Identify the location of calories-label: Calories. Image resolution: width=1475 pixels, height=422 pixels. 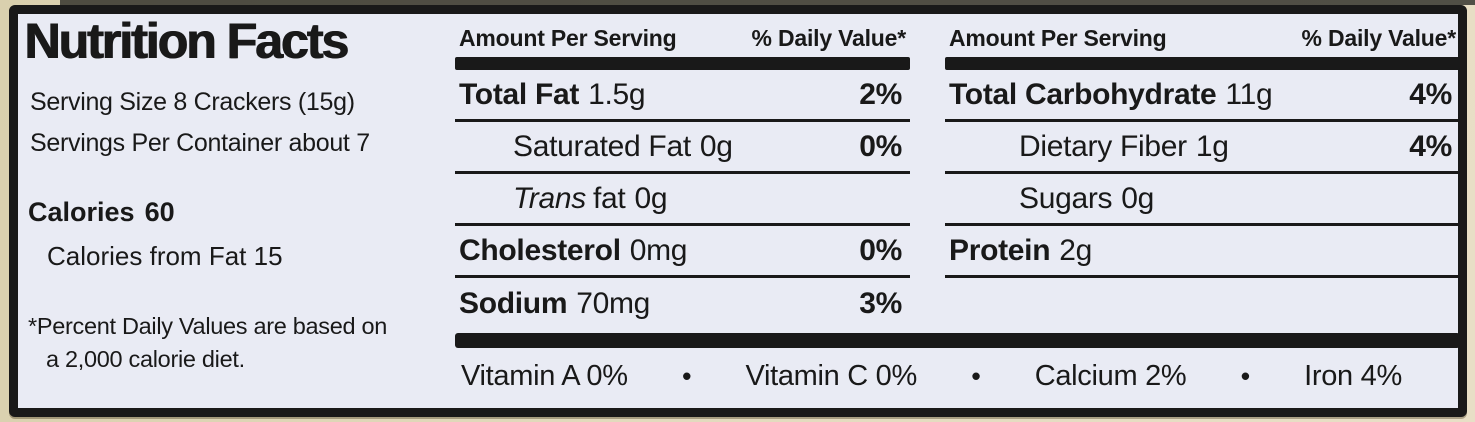
(81, 212).